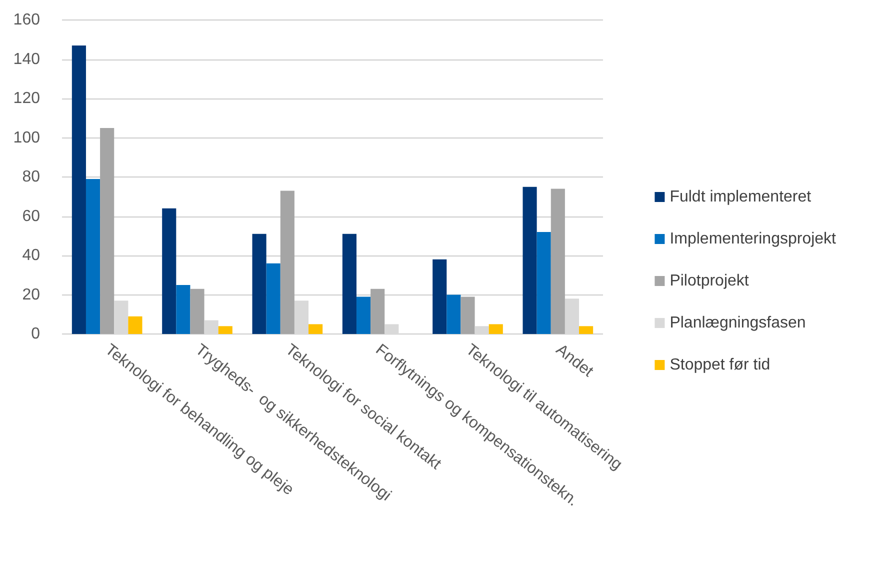 The height and width of the screenshot is (562, 871). Describe the element at coordinates (26, 59) in the screenshot. I see `y-tick-label: 140` at that location.